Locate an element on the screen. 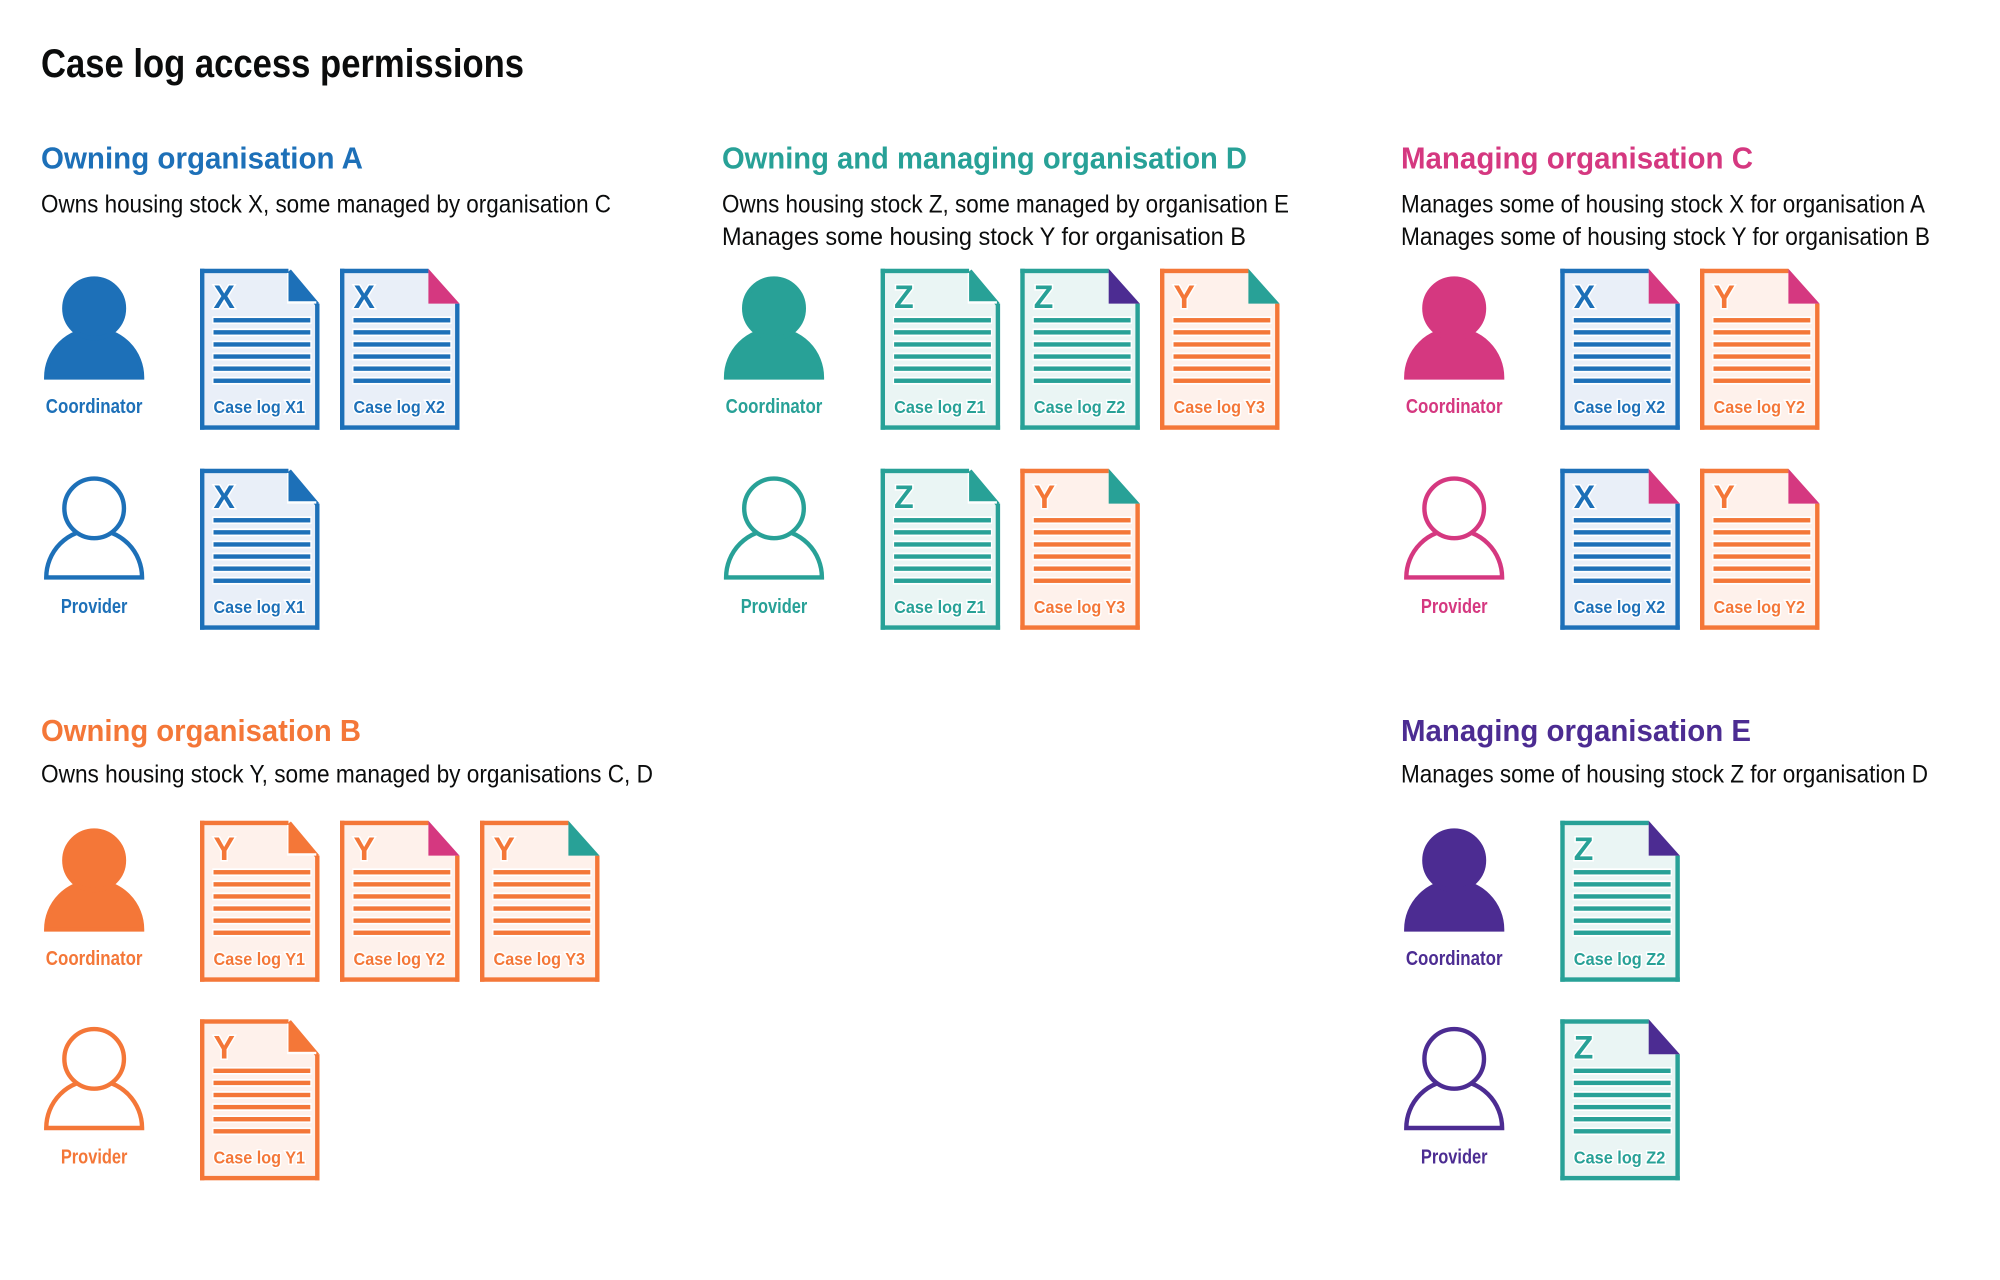 Image resolution: width=2000 pixels, height=1280 pixels. svg-text: Owning organisation A is located at coordinates (202, 157).